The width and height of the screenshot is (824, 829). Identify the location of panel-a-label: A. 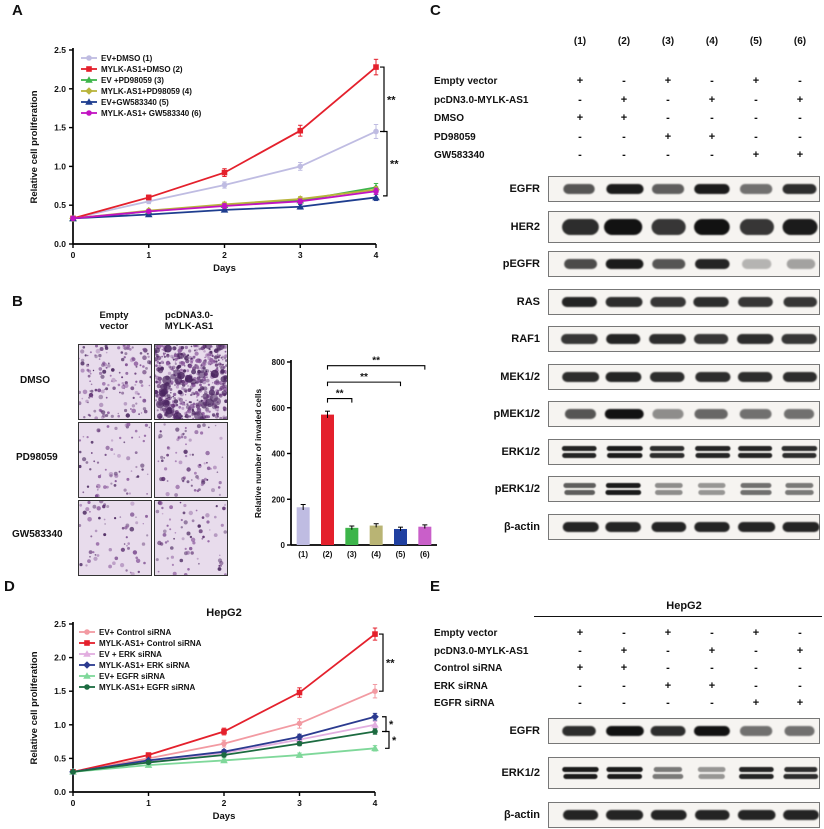
(17, 10).